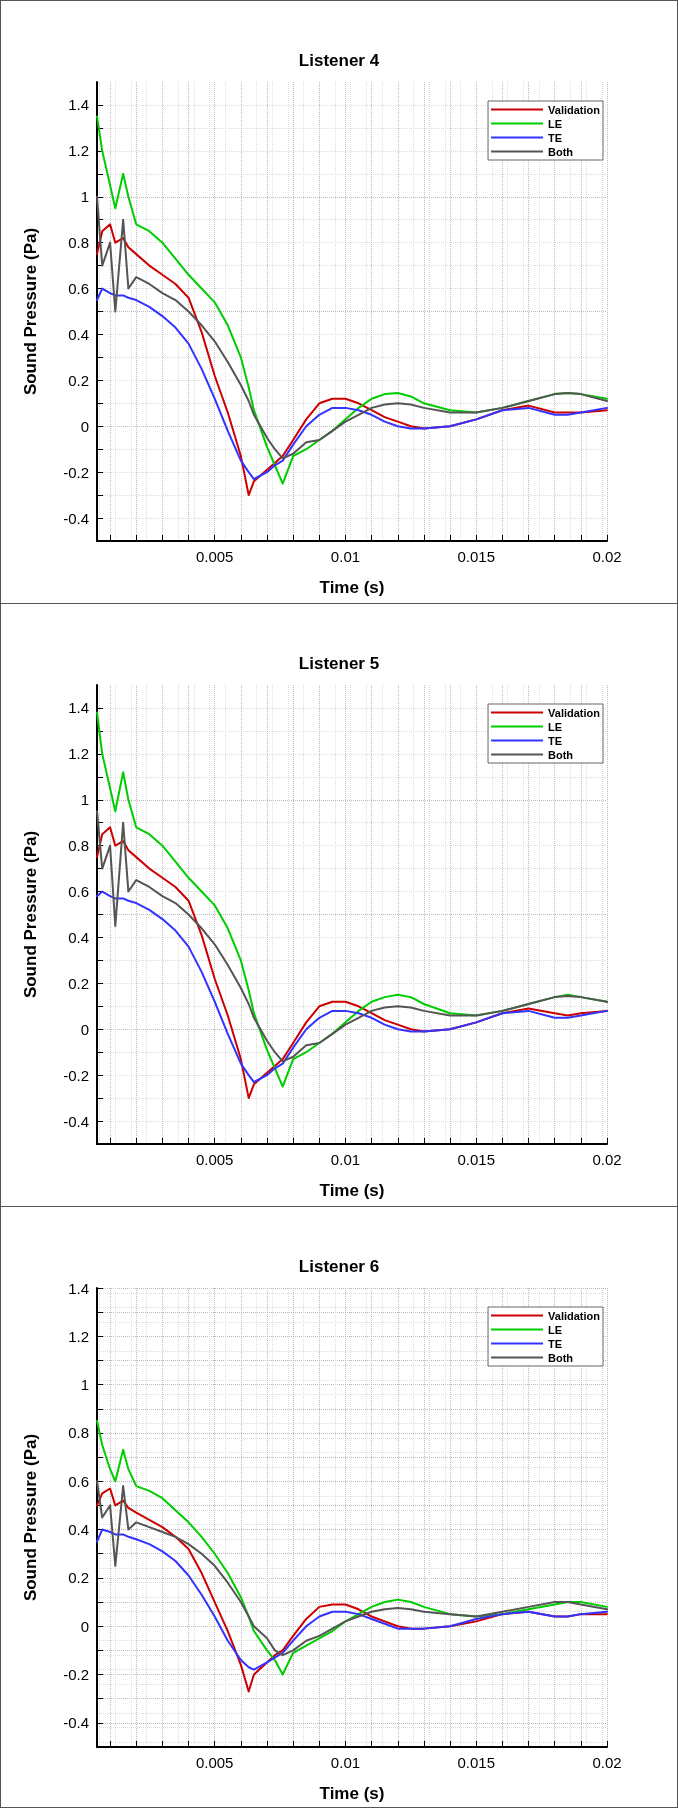 The image size is (678, 1810). What do you see at coordinates (339, 663) in the screenshot?
I see `chart-title: Listener 5` at bounding box center [339, 663].